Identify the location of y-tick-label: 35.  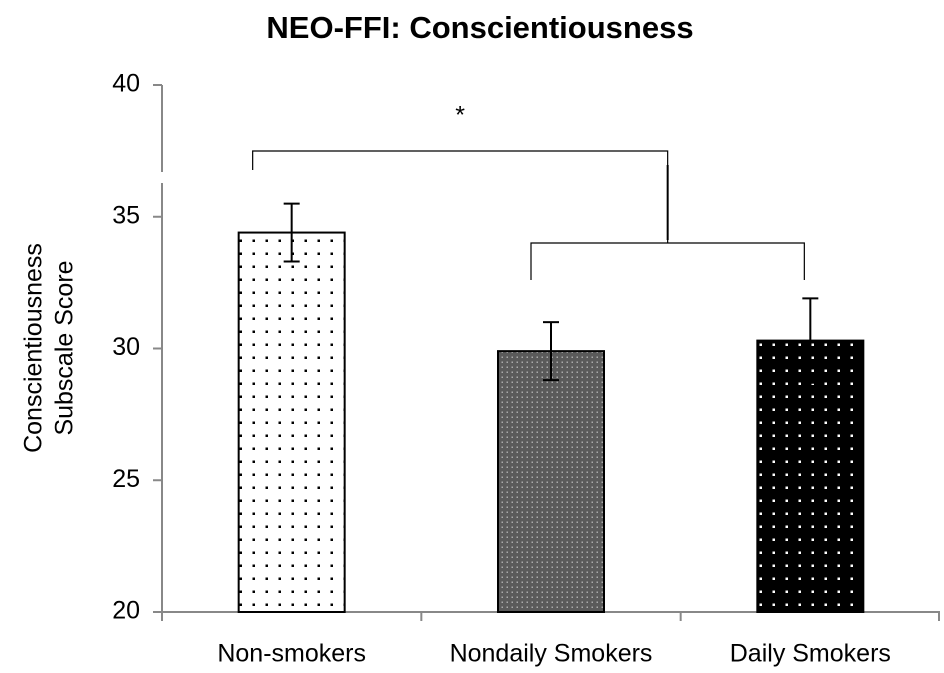
(126, 215).